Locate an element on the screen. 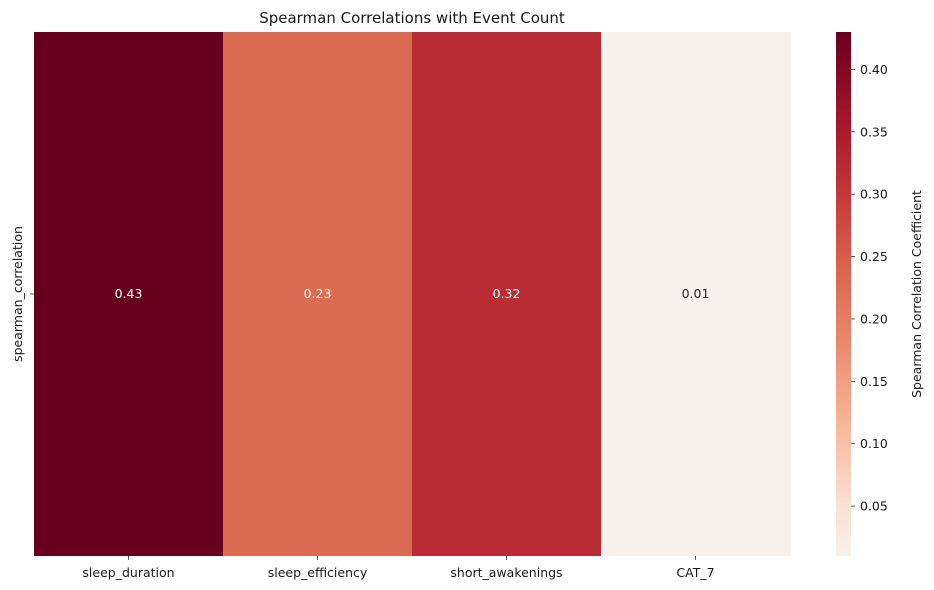 This screenshot has height=590, width=934. cell-annotation: 0.23 is located at coordinates (318, 293).